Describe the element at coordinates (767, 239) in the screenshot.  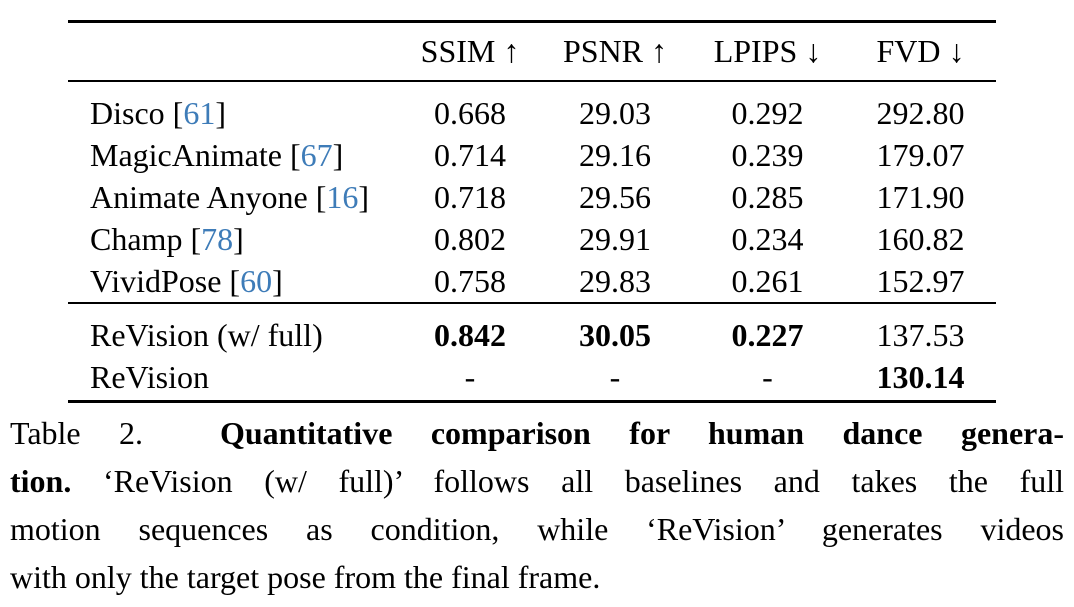
I see `value-cell: 0.234` at that location.